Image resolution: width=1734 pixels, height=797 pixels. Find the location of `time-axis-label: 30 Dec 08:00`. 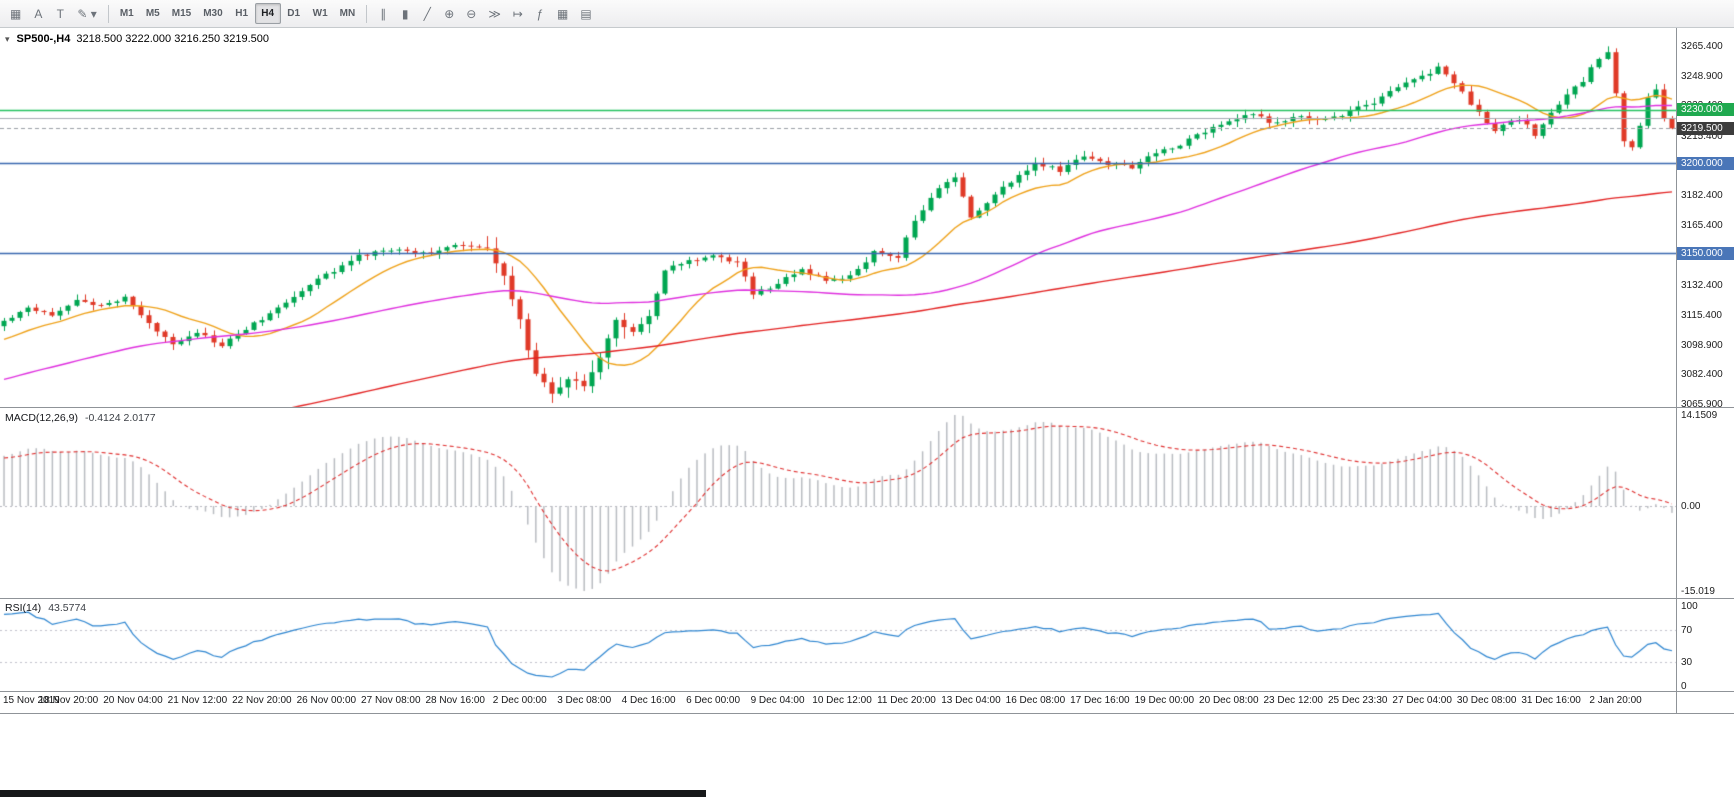

time-axis-label: 30 Dec 08:00 is located at coordinates (1486, 700).